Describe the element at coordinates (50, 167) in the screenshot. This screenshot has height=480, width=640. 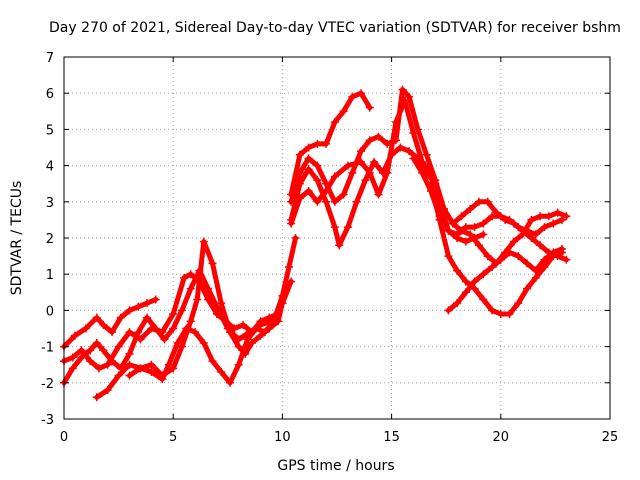
I see `y-tick-label: 4` at that location.